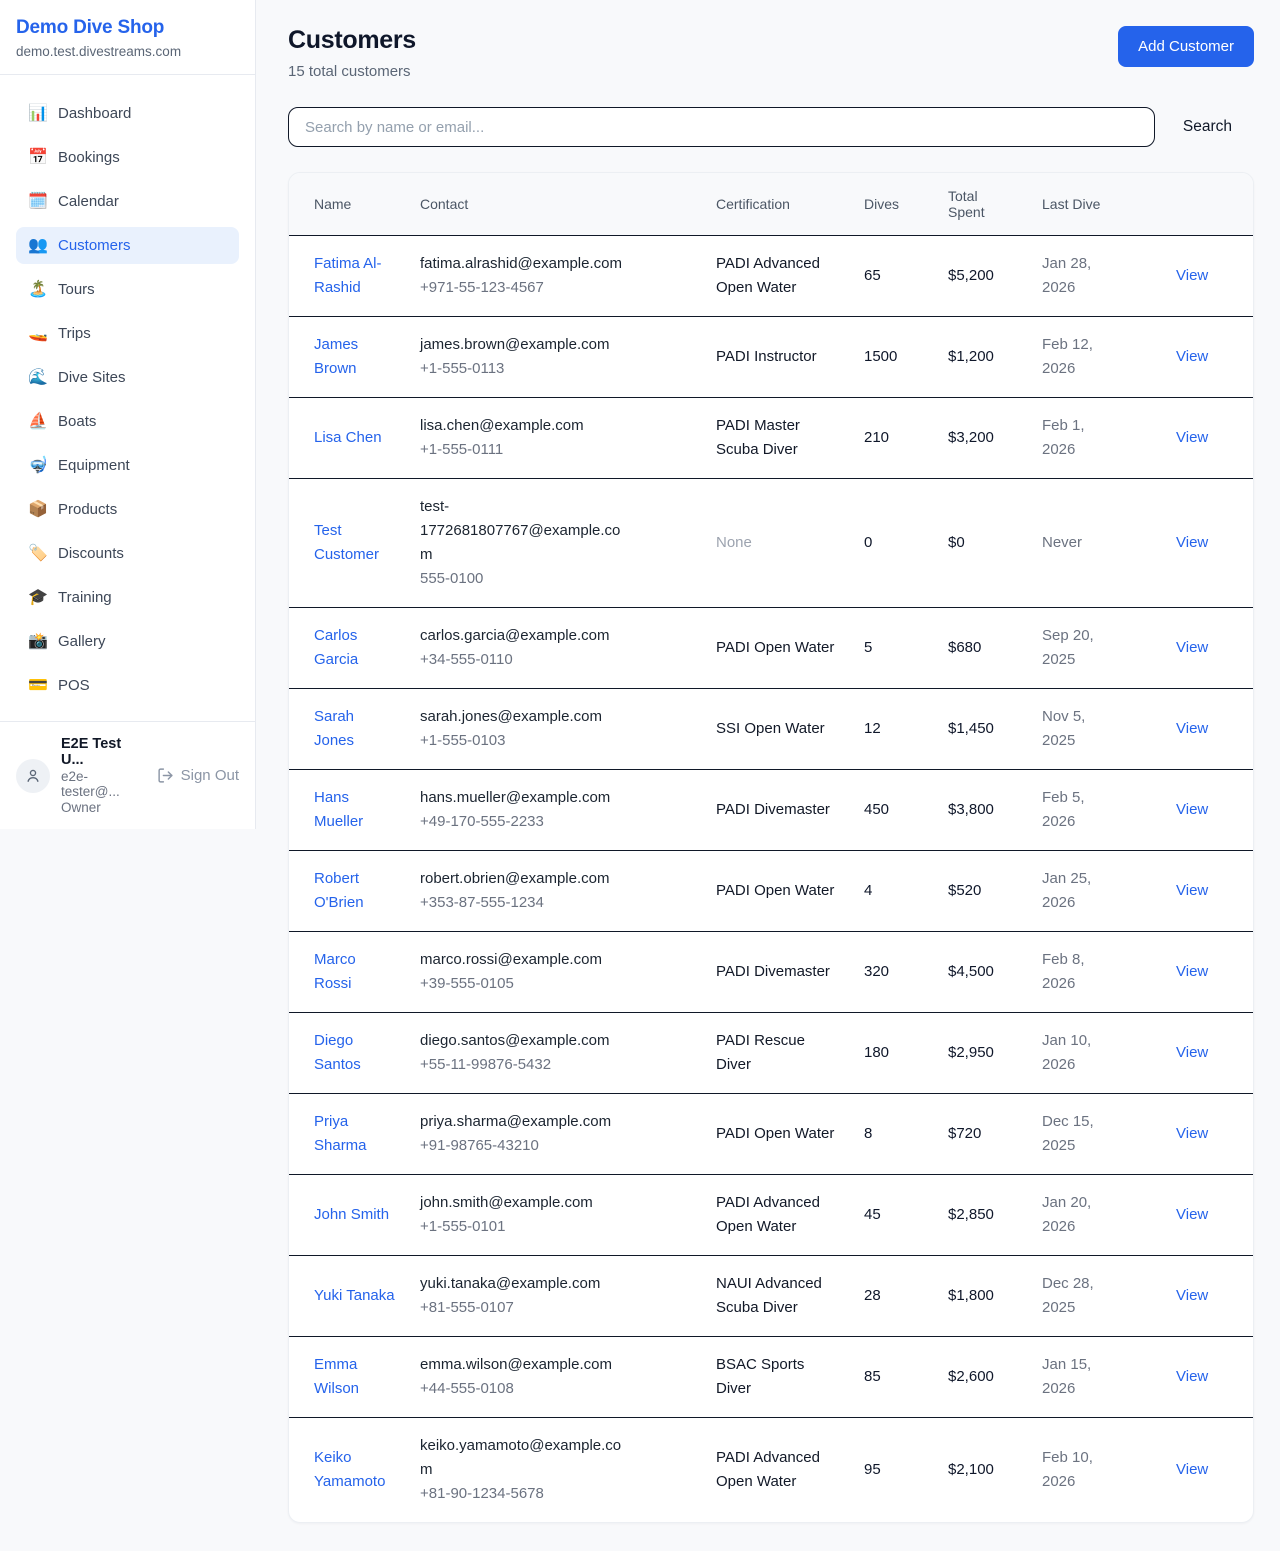 The height and width of the screenshot is (1551, 1280). I want to click on sidebar-item-label: Bookings, so click(89, 157).